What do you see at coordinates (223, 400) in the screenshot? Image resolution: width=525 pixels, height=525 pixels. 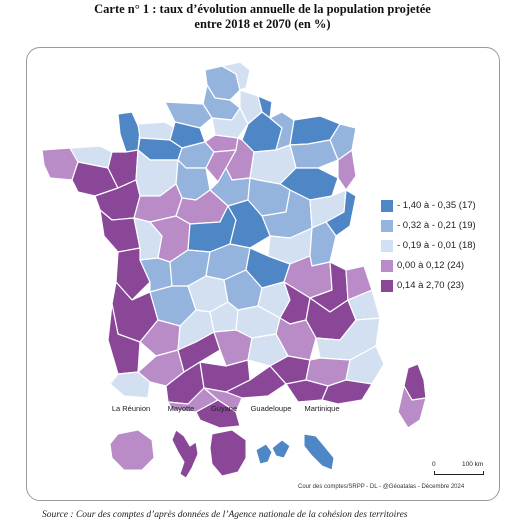 I see `department-aude` at bounding box center [223, 400].